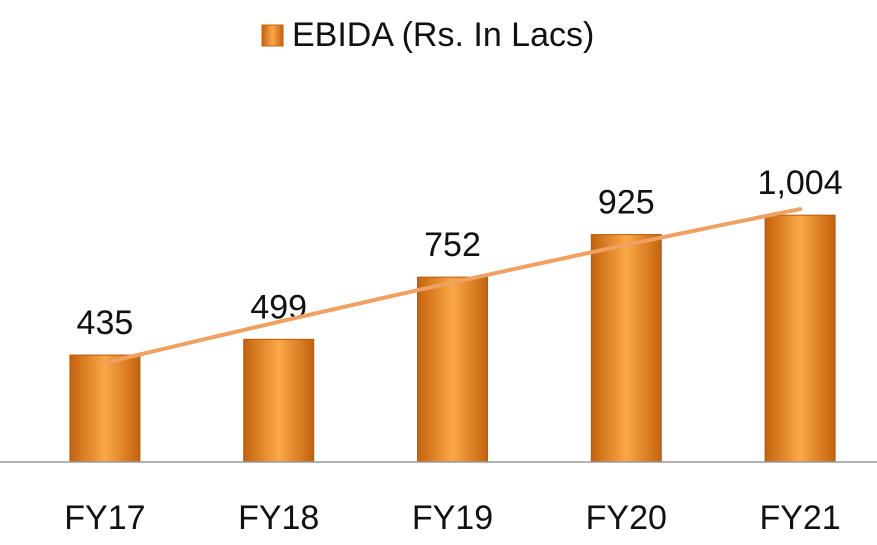 This screenshot has height=545, width=877. I want to click on legend-swatch, so click(272, 35).